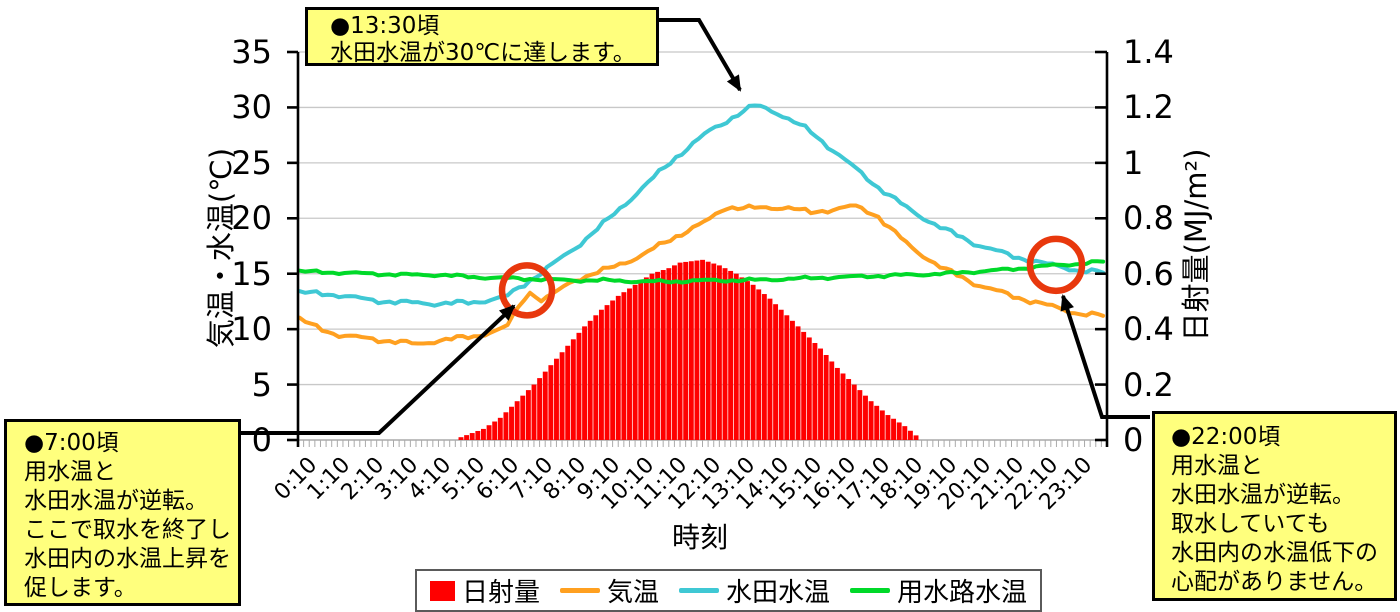 This screenshot has width=1400, height=612. Describe the element at coordinates (501, 593) in the screenshot. I see `legend-label: 日射量` at that location.